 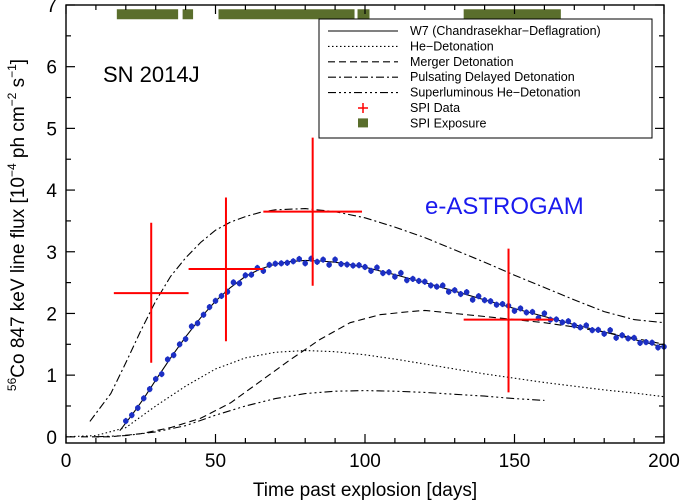 I want to click on curve-dashdotdotdot, so click(x=320, y=414).